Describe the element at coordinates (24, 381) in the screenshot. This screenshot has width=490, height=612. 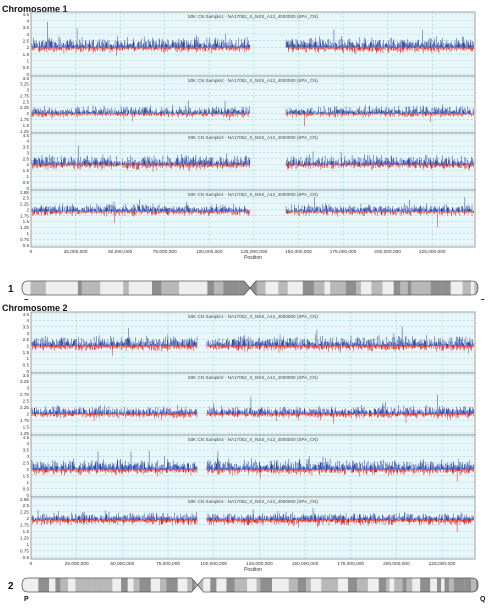
I see `y-tick-label: 3.25` at that location.